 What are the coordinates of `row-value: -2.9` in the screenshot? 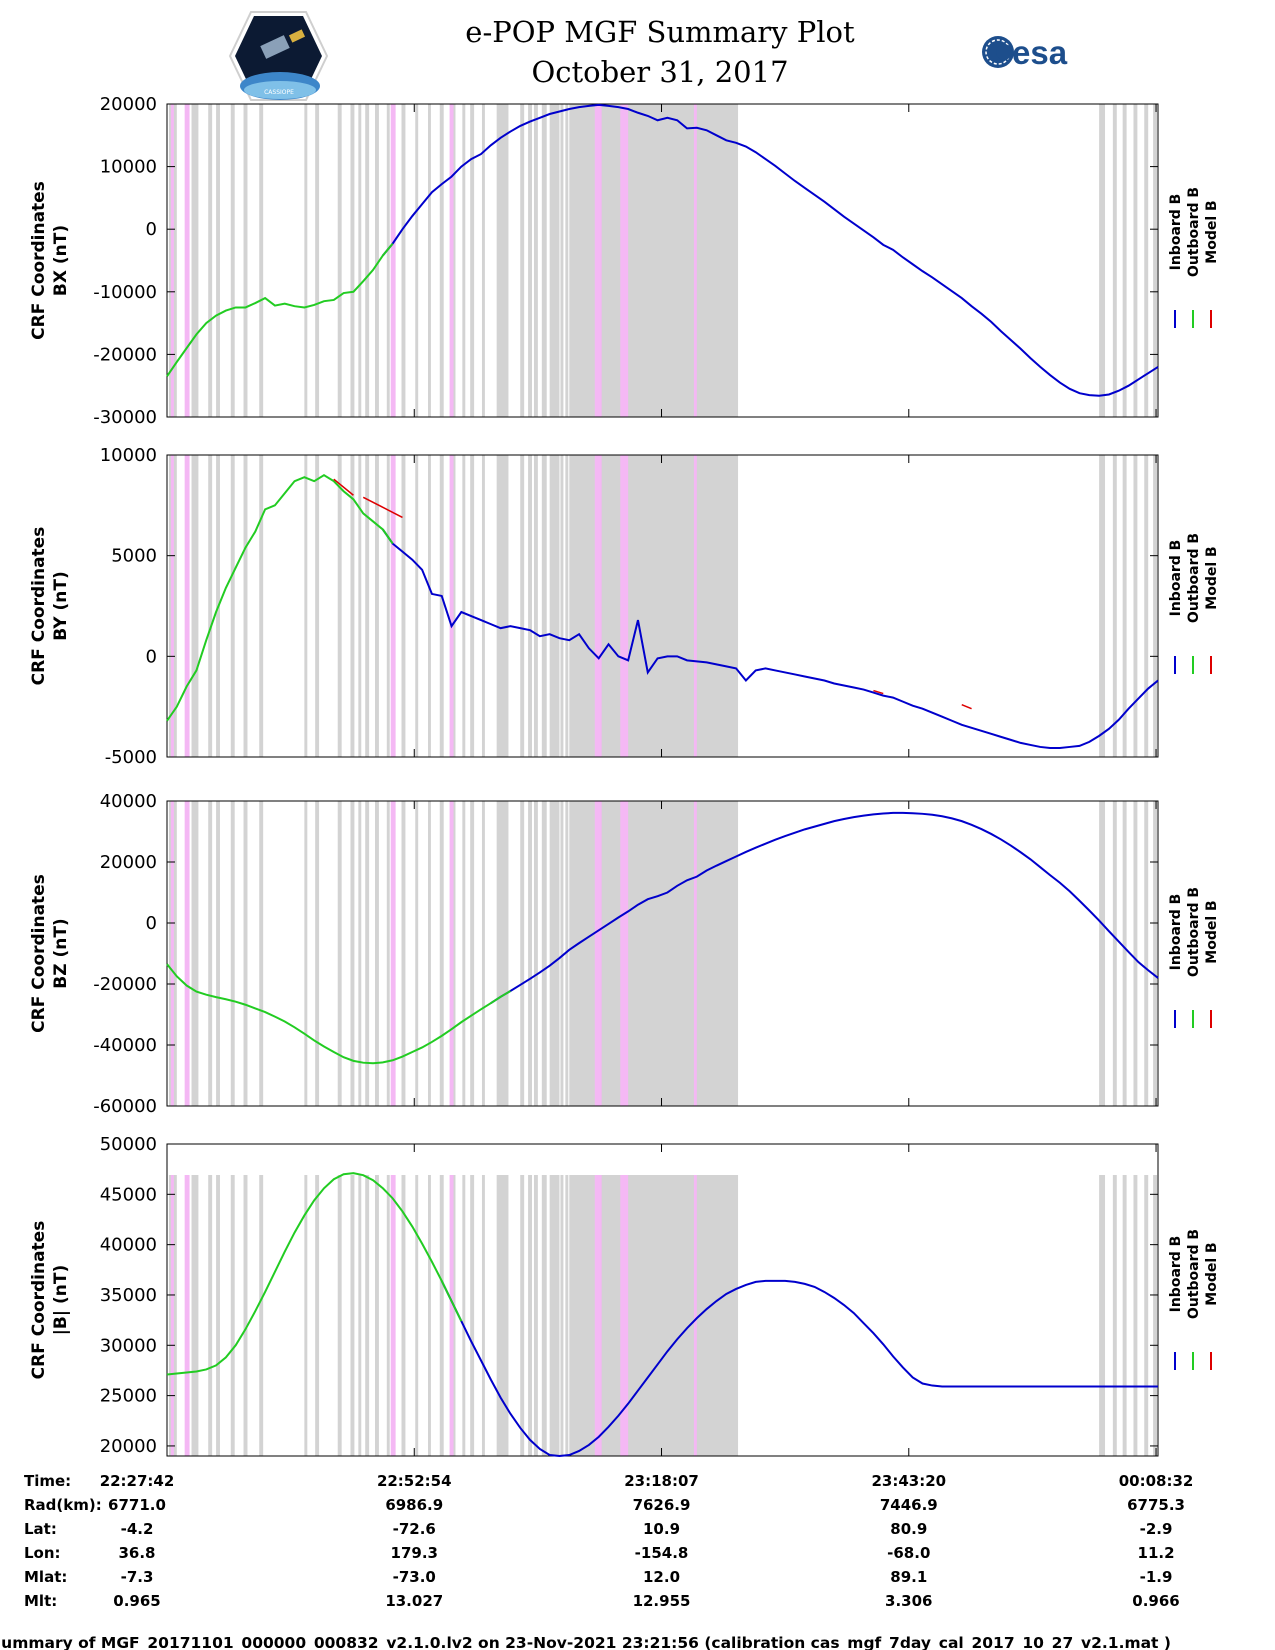 It's located at (1156, 1529).